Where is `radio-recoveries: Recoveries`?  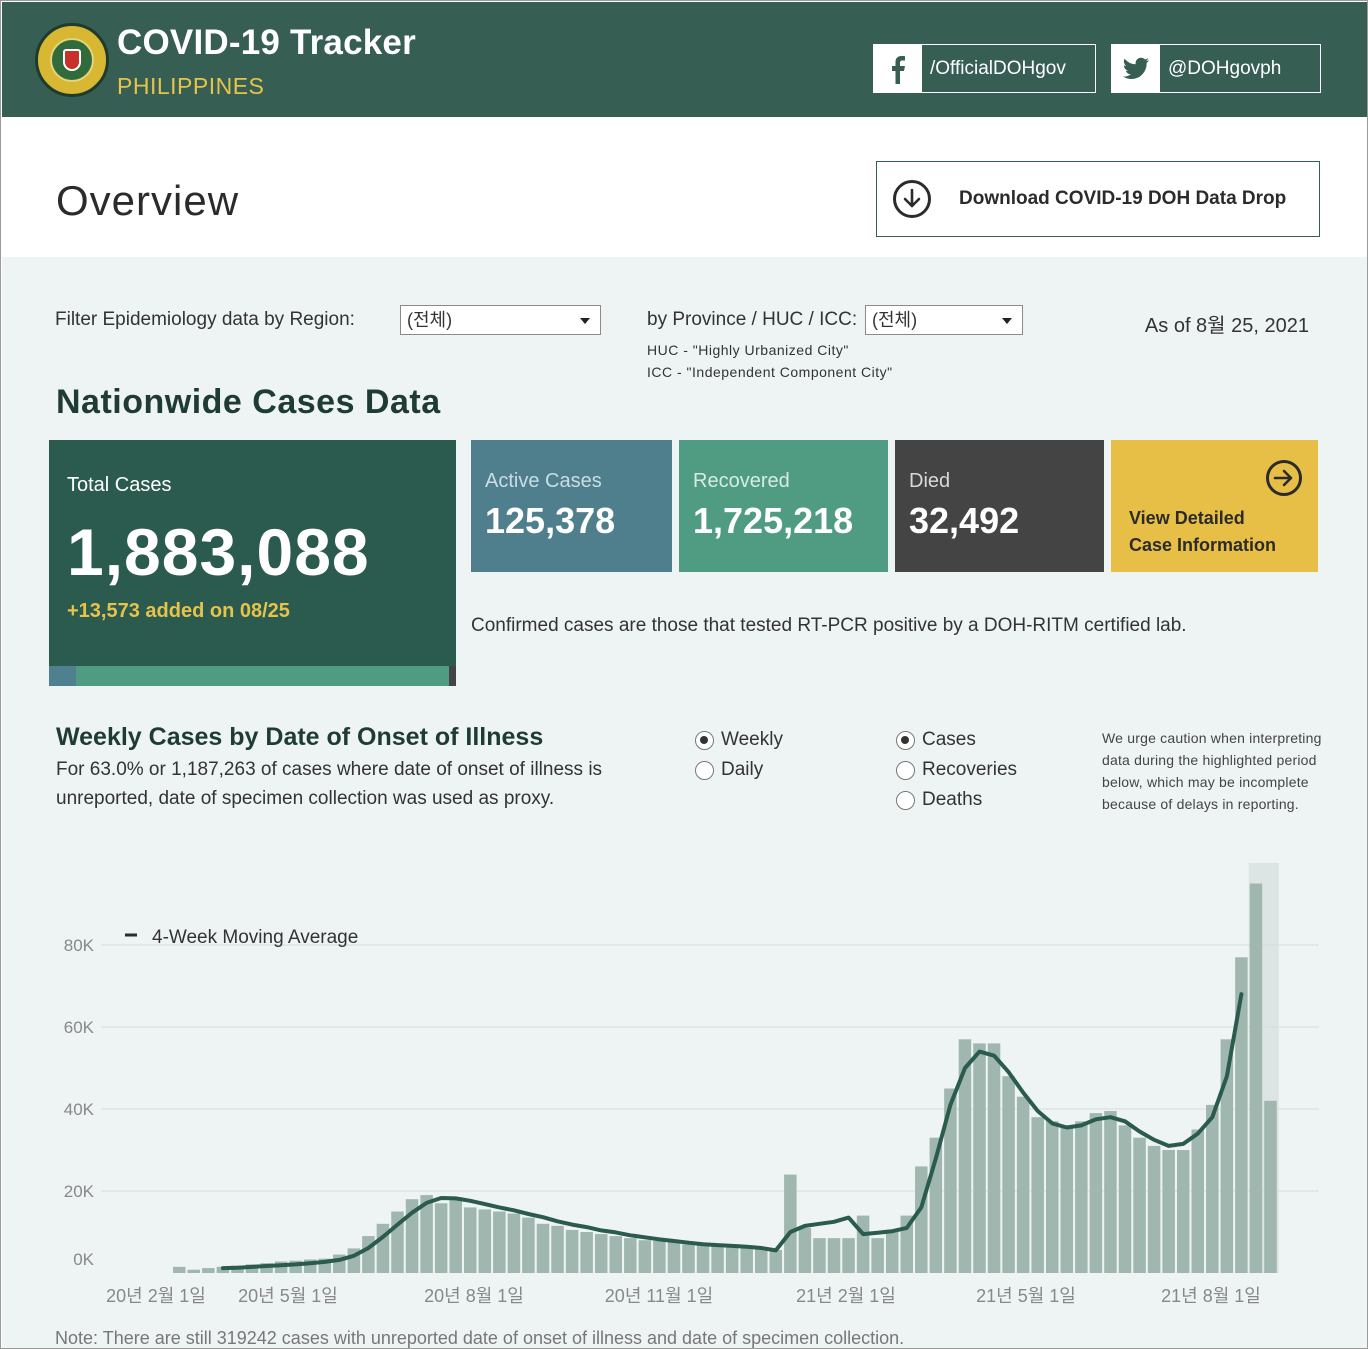
radio-recoveries: Recoveries is located at coordinates (956, 770).